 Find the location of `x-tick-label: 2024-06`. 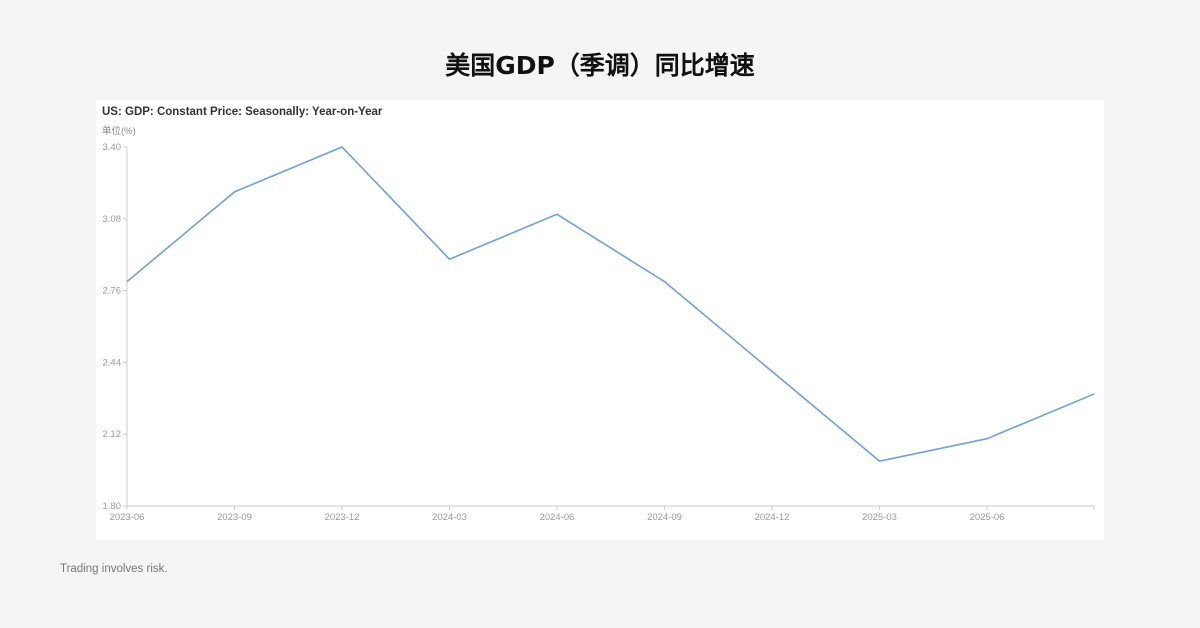

x-tick-label: 2024-06 is located at coordinates (557, 517).